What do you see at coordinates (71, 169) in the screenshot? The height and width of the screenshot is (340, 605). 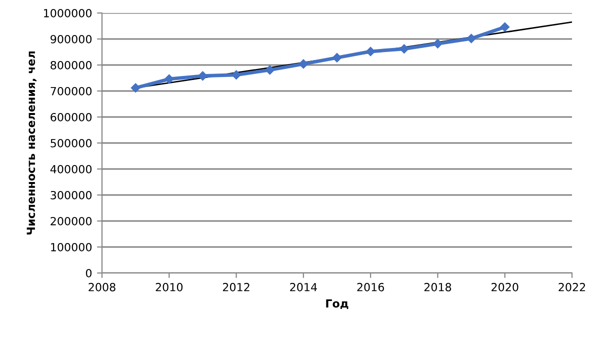 I see `y-tick-label: 400000` at bounding box center [71, 169].